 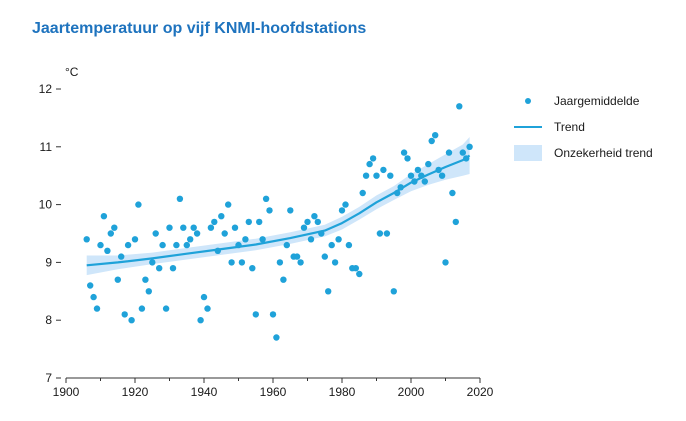 What do you see at coordinates (273, 392) in the screenshot?
I see `x-tick-label: 1960` at bounding box center [273, 392].